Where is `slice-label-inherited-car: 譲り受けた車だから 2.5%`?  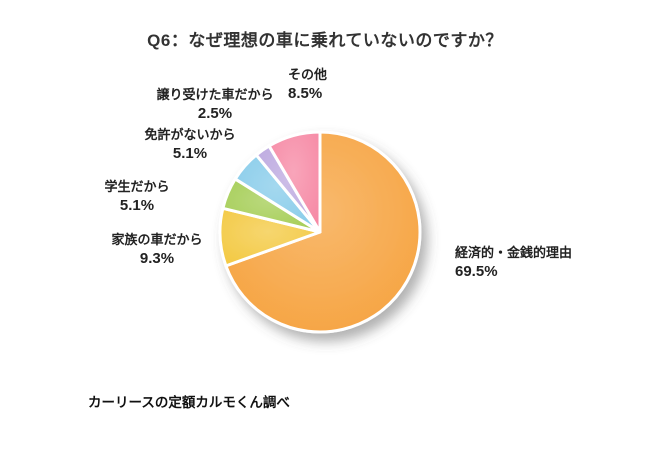
slice-label-inherited-car: 譲り受けた車だから 2.5% is located at coordinates (215, 105).